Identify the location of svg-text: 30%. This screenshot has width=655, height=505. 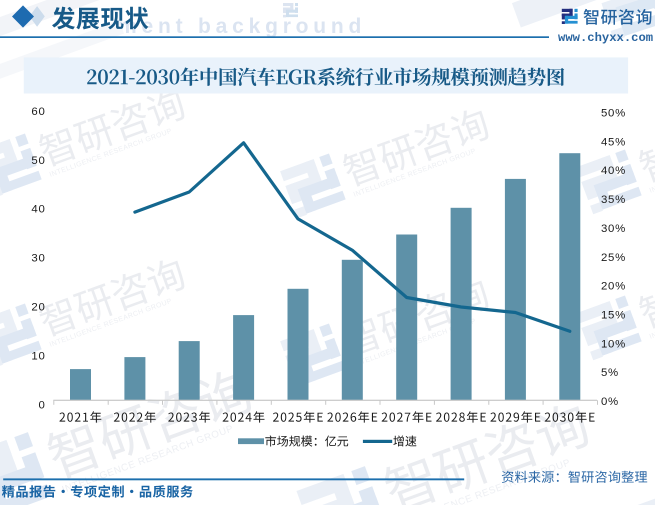
(613, 229).